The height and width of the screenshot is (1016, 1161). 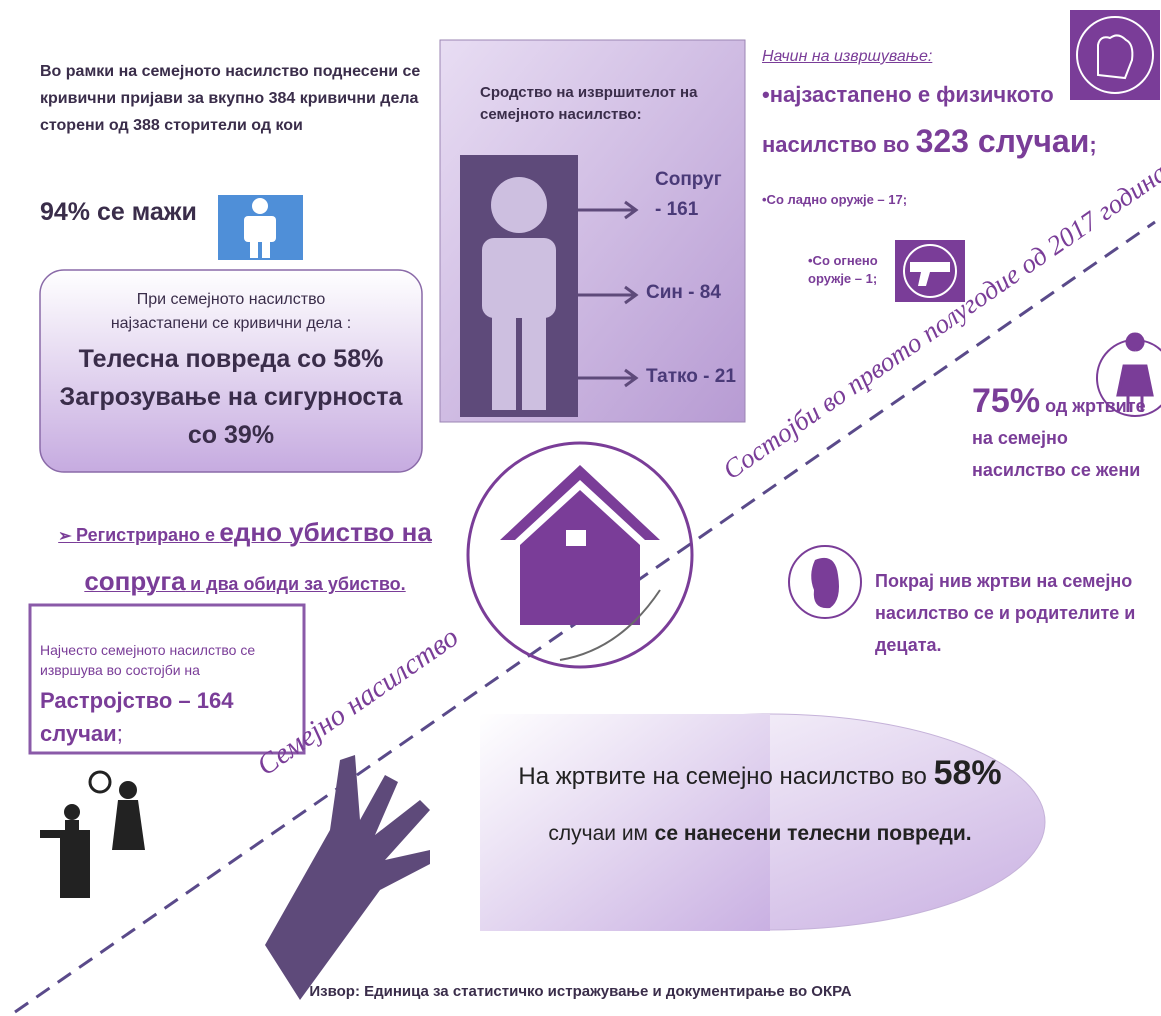 I want to click on gun-shape, so click(x=930, y=274).